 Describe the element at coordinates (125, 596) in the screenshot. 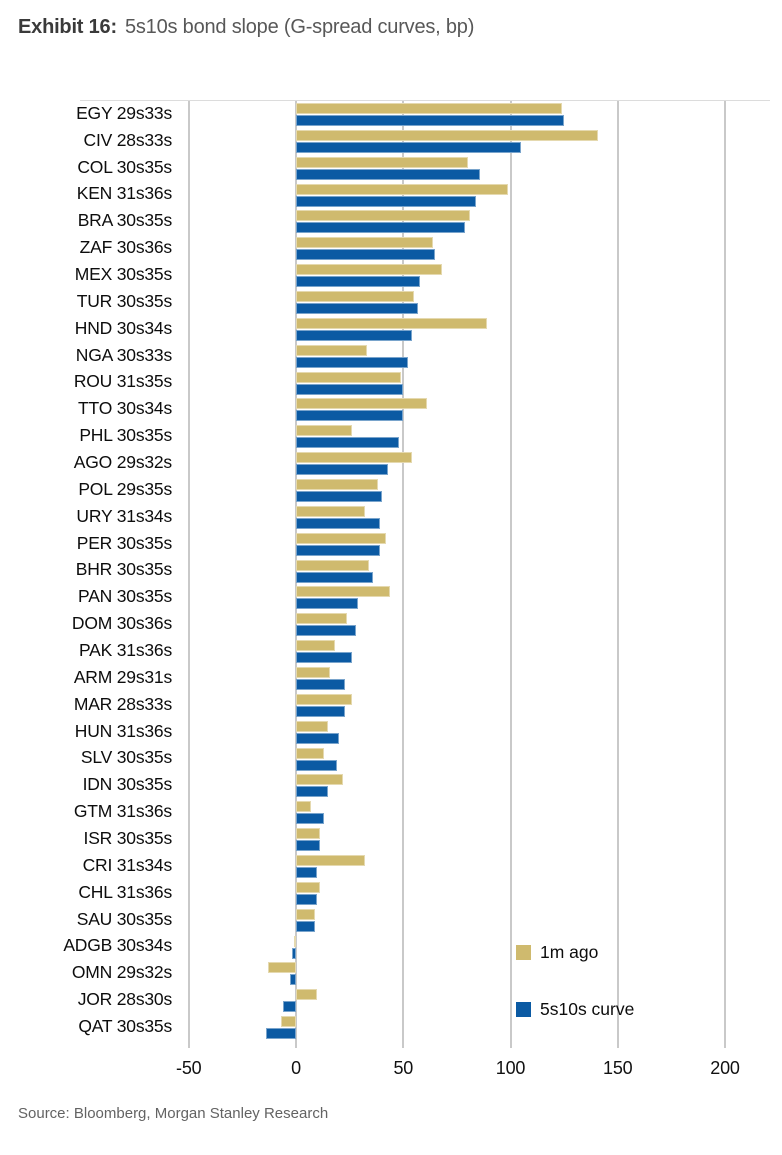

I see `category-label: PAN 30s35s` at that location.